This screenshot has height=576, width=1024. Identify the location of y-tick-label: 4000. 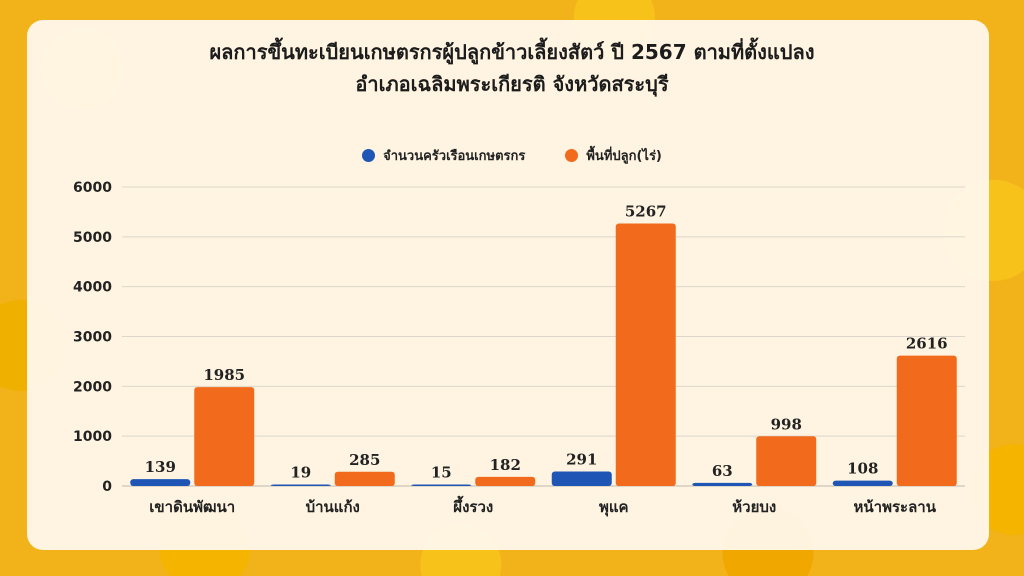
(92, 288).